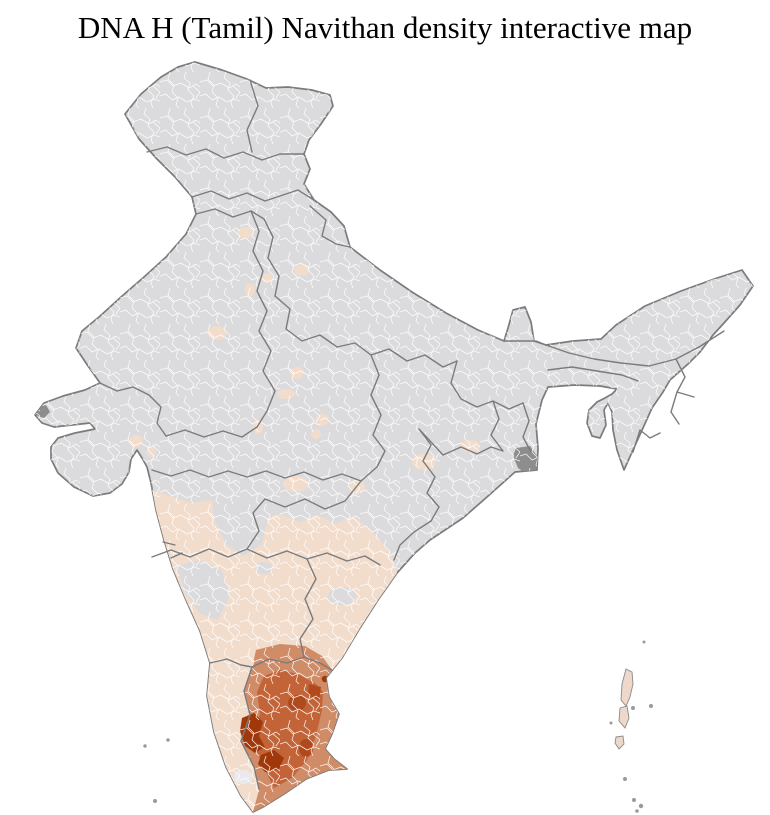 This screenshot has height=815, width=770. I want to click on lakshadweep-islands, so click(156, 770).